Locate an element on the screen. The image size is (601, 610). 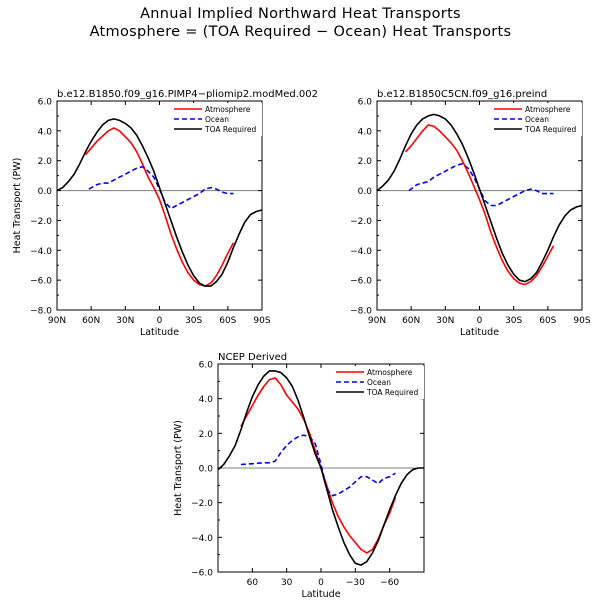
panel-title: b.e12.B1850C5CN.f09_g16.preind is located at coordinates (462, 94).